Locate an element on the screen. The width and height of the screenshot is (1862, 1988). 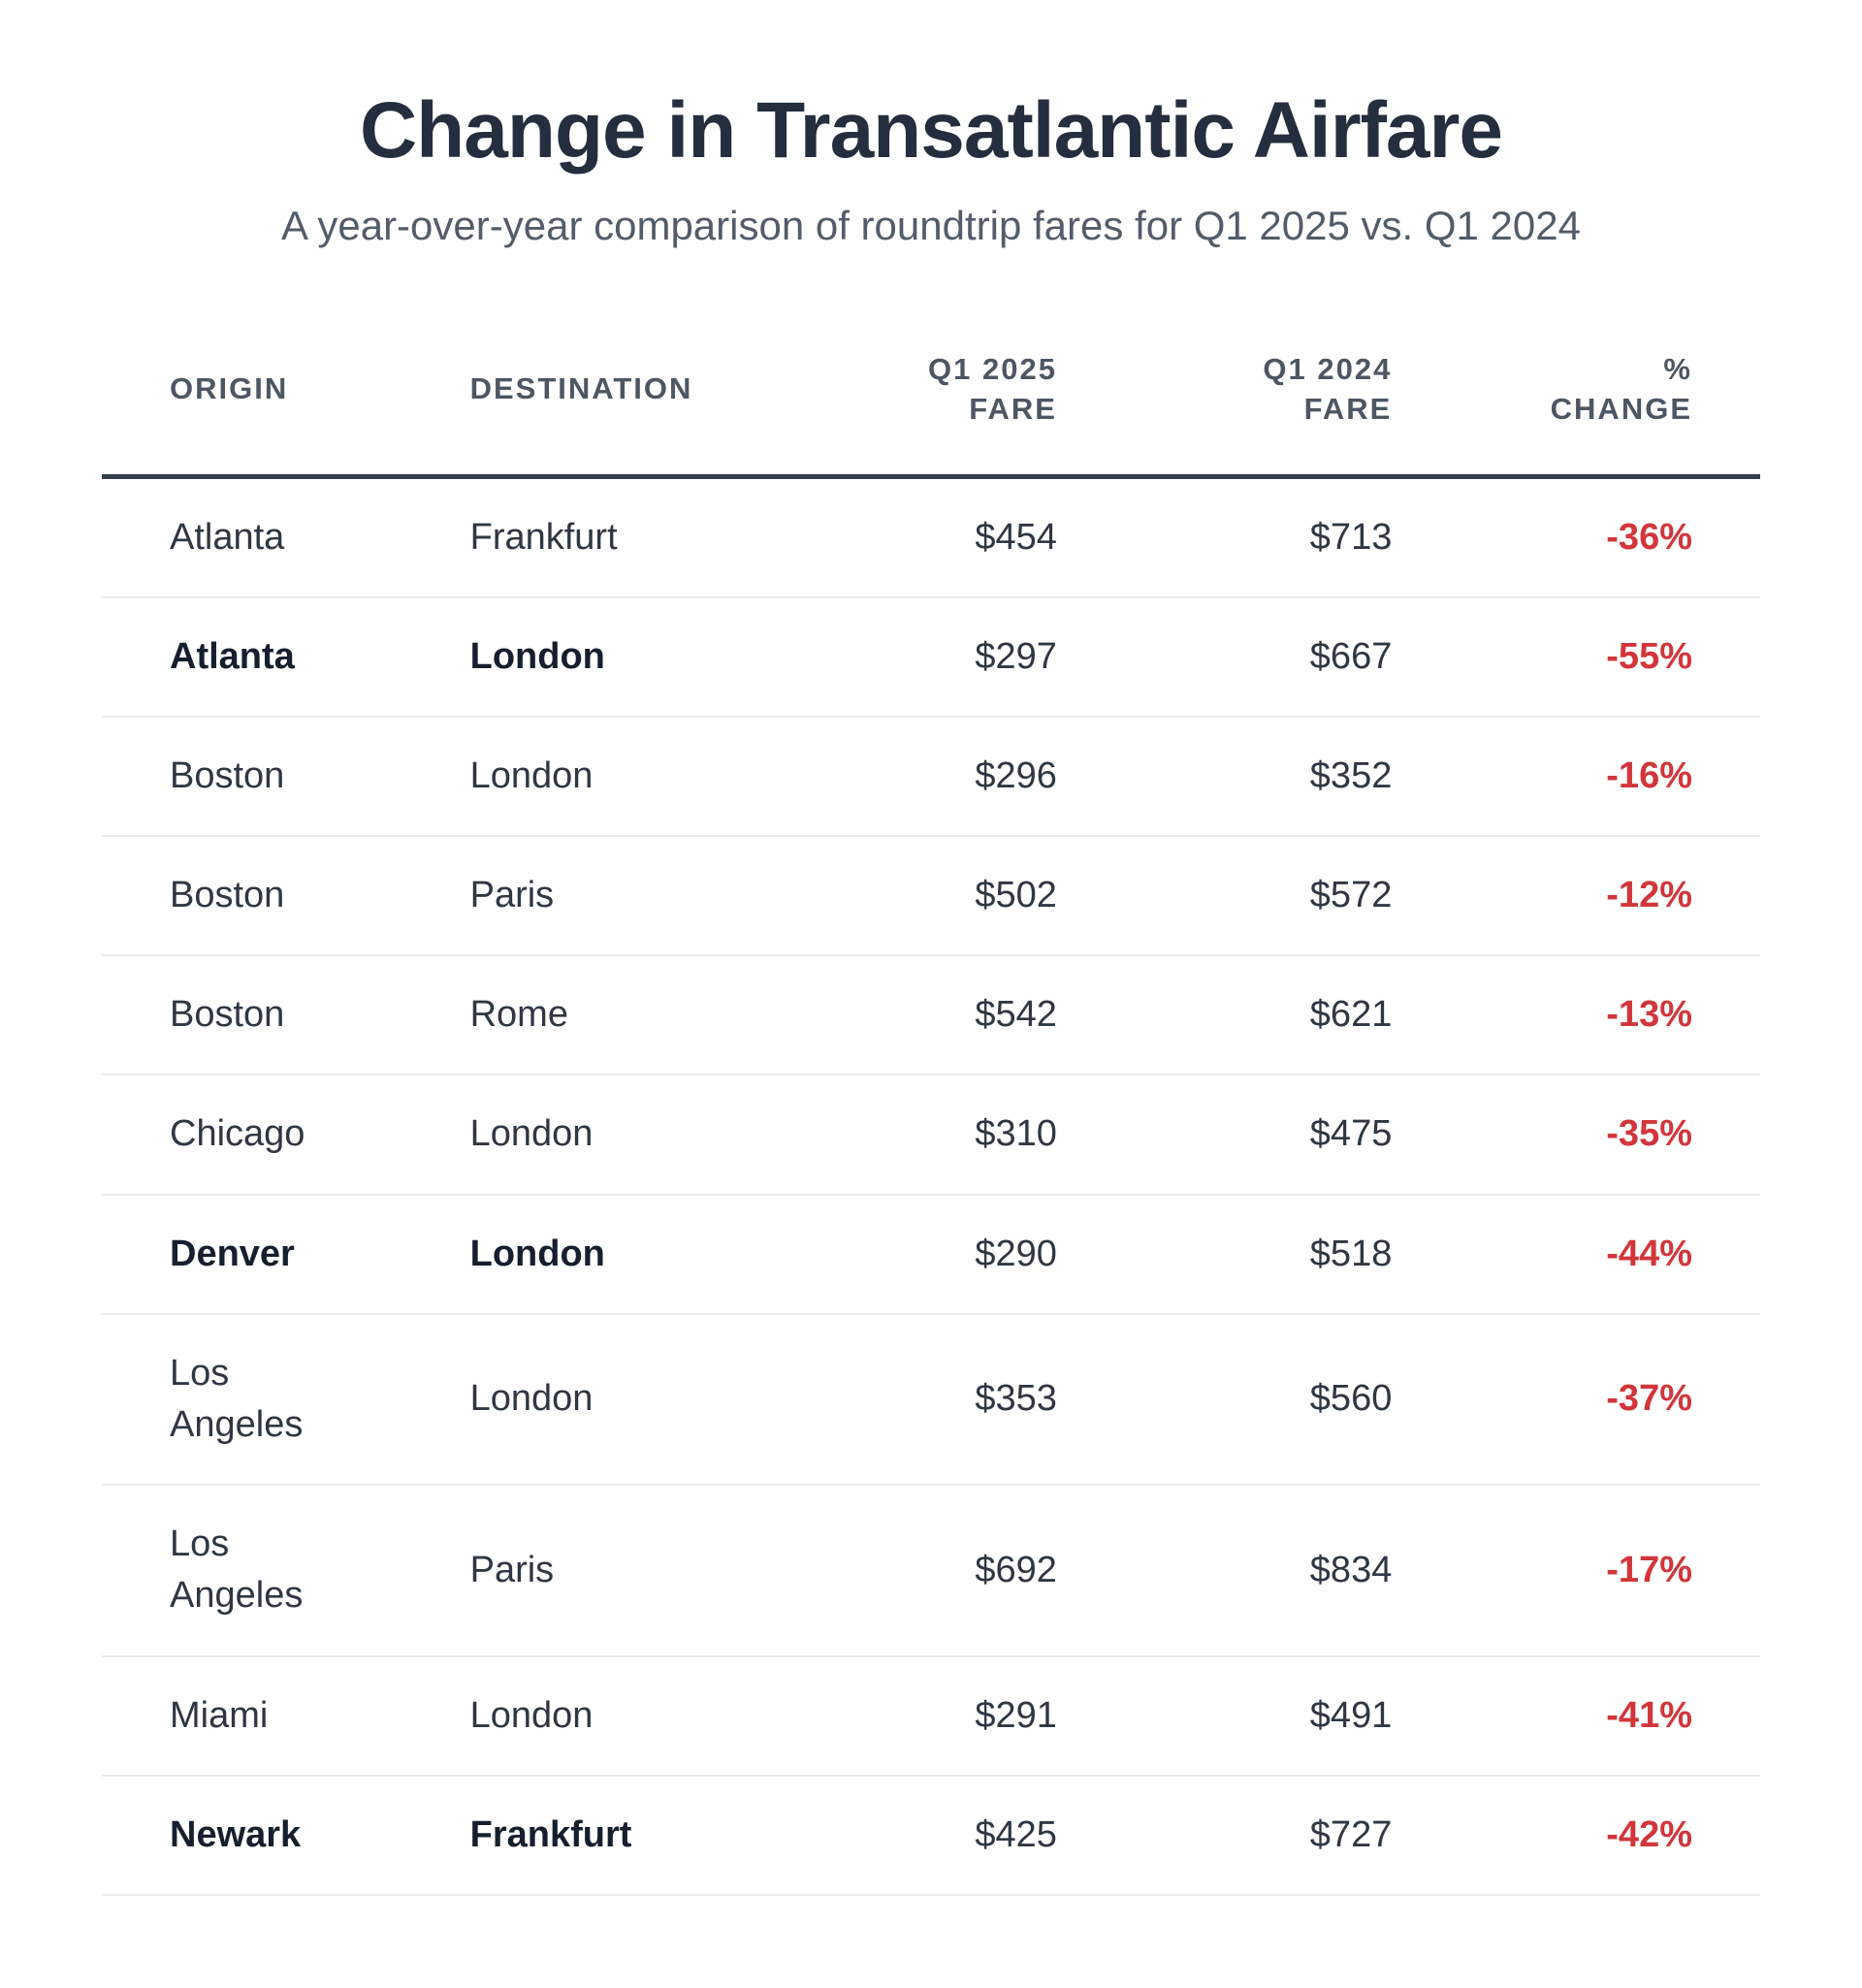
pct-change-cell: -13% is located at coordinates (1576, 1015).